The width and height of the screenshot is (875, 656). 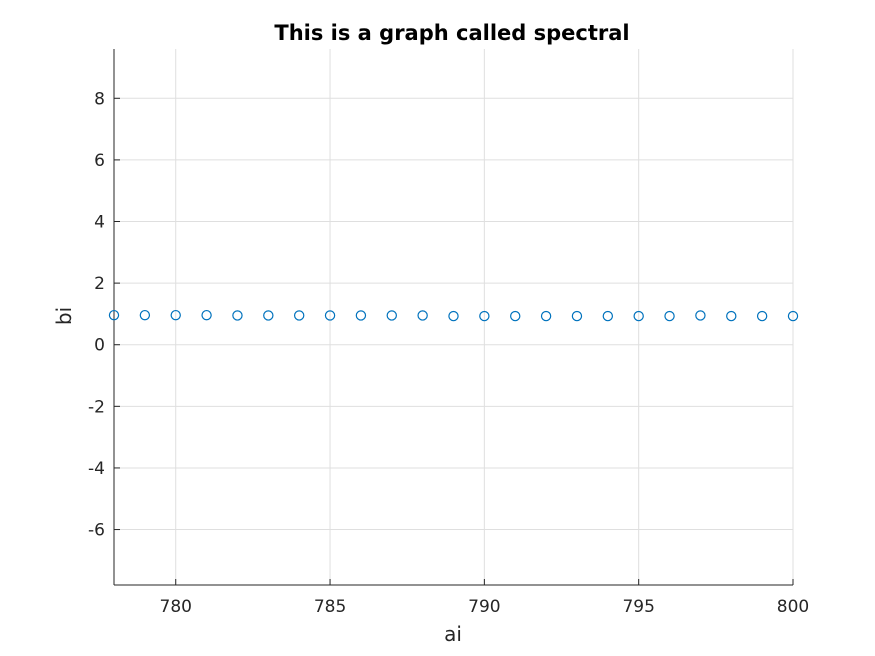 What do you see at coordinates (99, 284) in the screenshot?
I see `y-tick-label: 2` at bounding box center [99, 284].